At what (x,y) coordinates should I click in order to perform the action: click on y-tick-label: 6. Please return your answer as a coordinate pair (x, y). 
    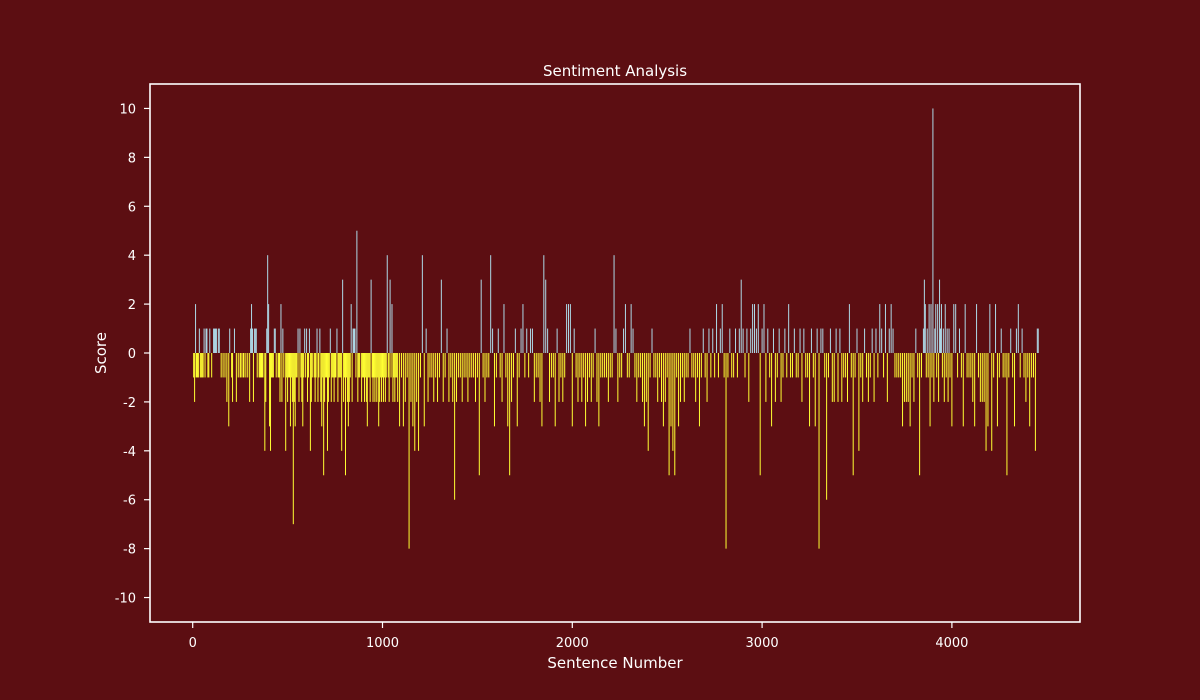
    Looking at the image, I should click on (132, 207).